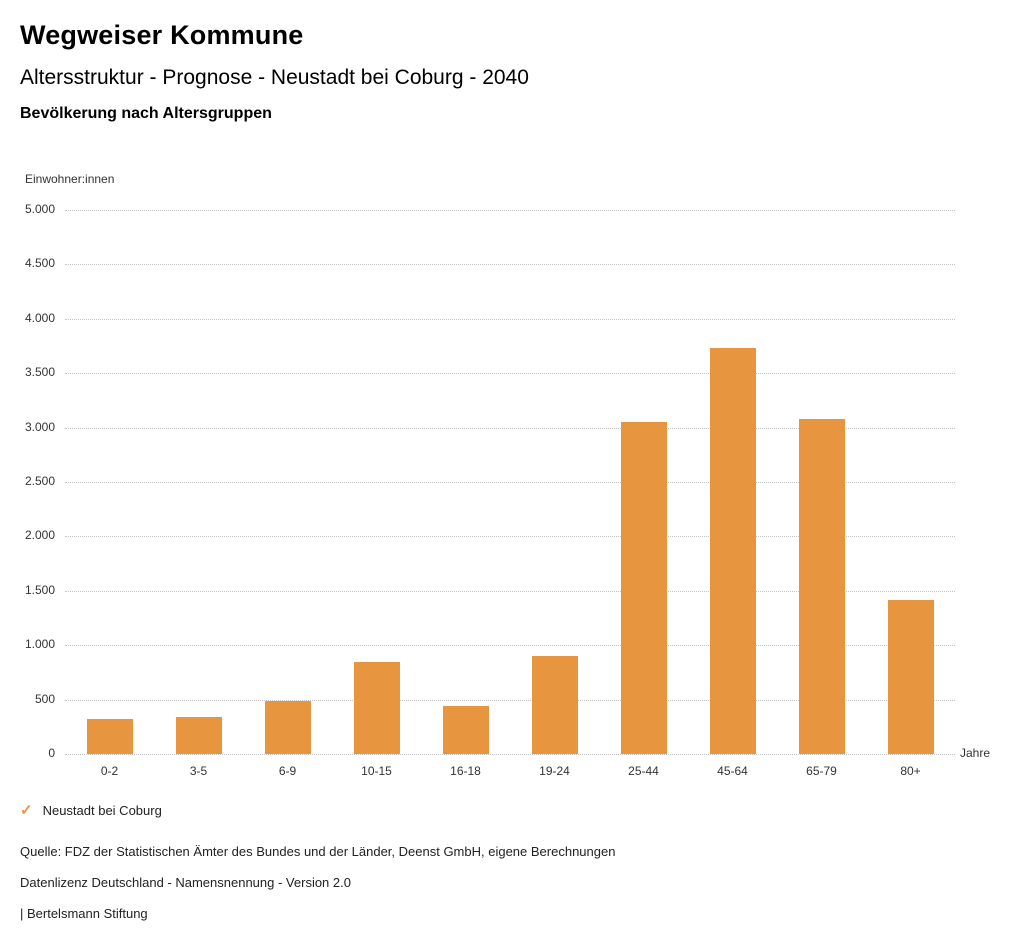 Image resolution: width=1024 pixels, height=946 pixels. Describe the element at coordinates (39, 426) in the screenshot. I see `y-tick-label: 3.000` at that location.